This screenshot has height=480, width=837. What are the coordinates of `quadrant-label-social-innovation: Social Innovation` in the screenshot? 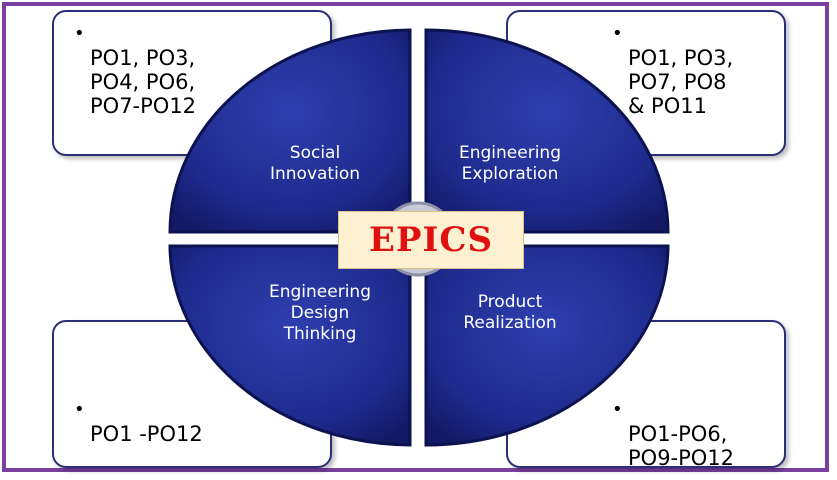 It's located at (314, 163).